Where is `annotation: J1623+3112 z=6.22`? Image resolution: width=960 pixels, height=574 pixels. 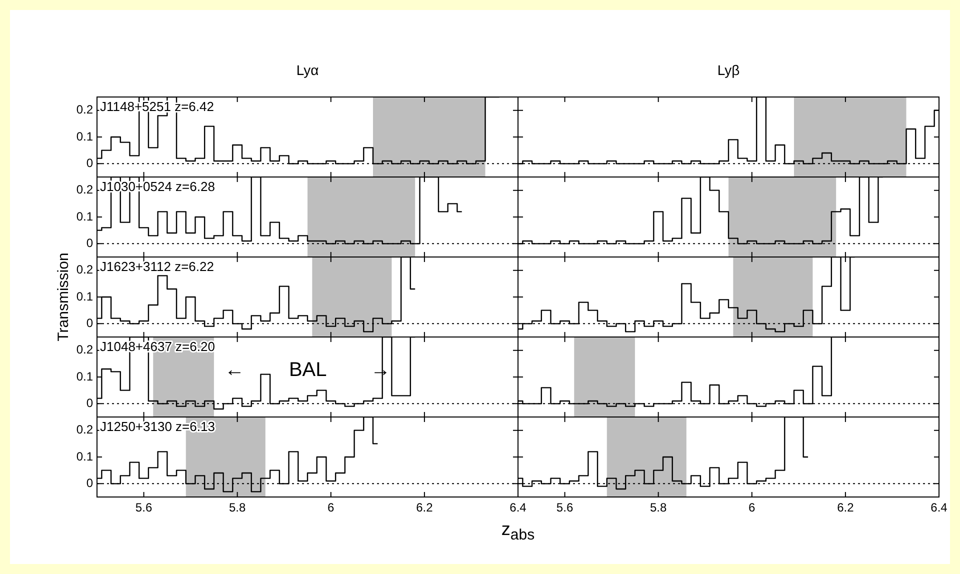 annotation: J1623+3112 z=6.22 is located at coordinates (157, 266).